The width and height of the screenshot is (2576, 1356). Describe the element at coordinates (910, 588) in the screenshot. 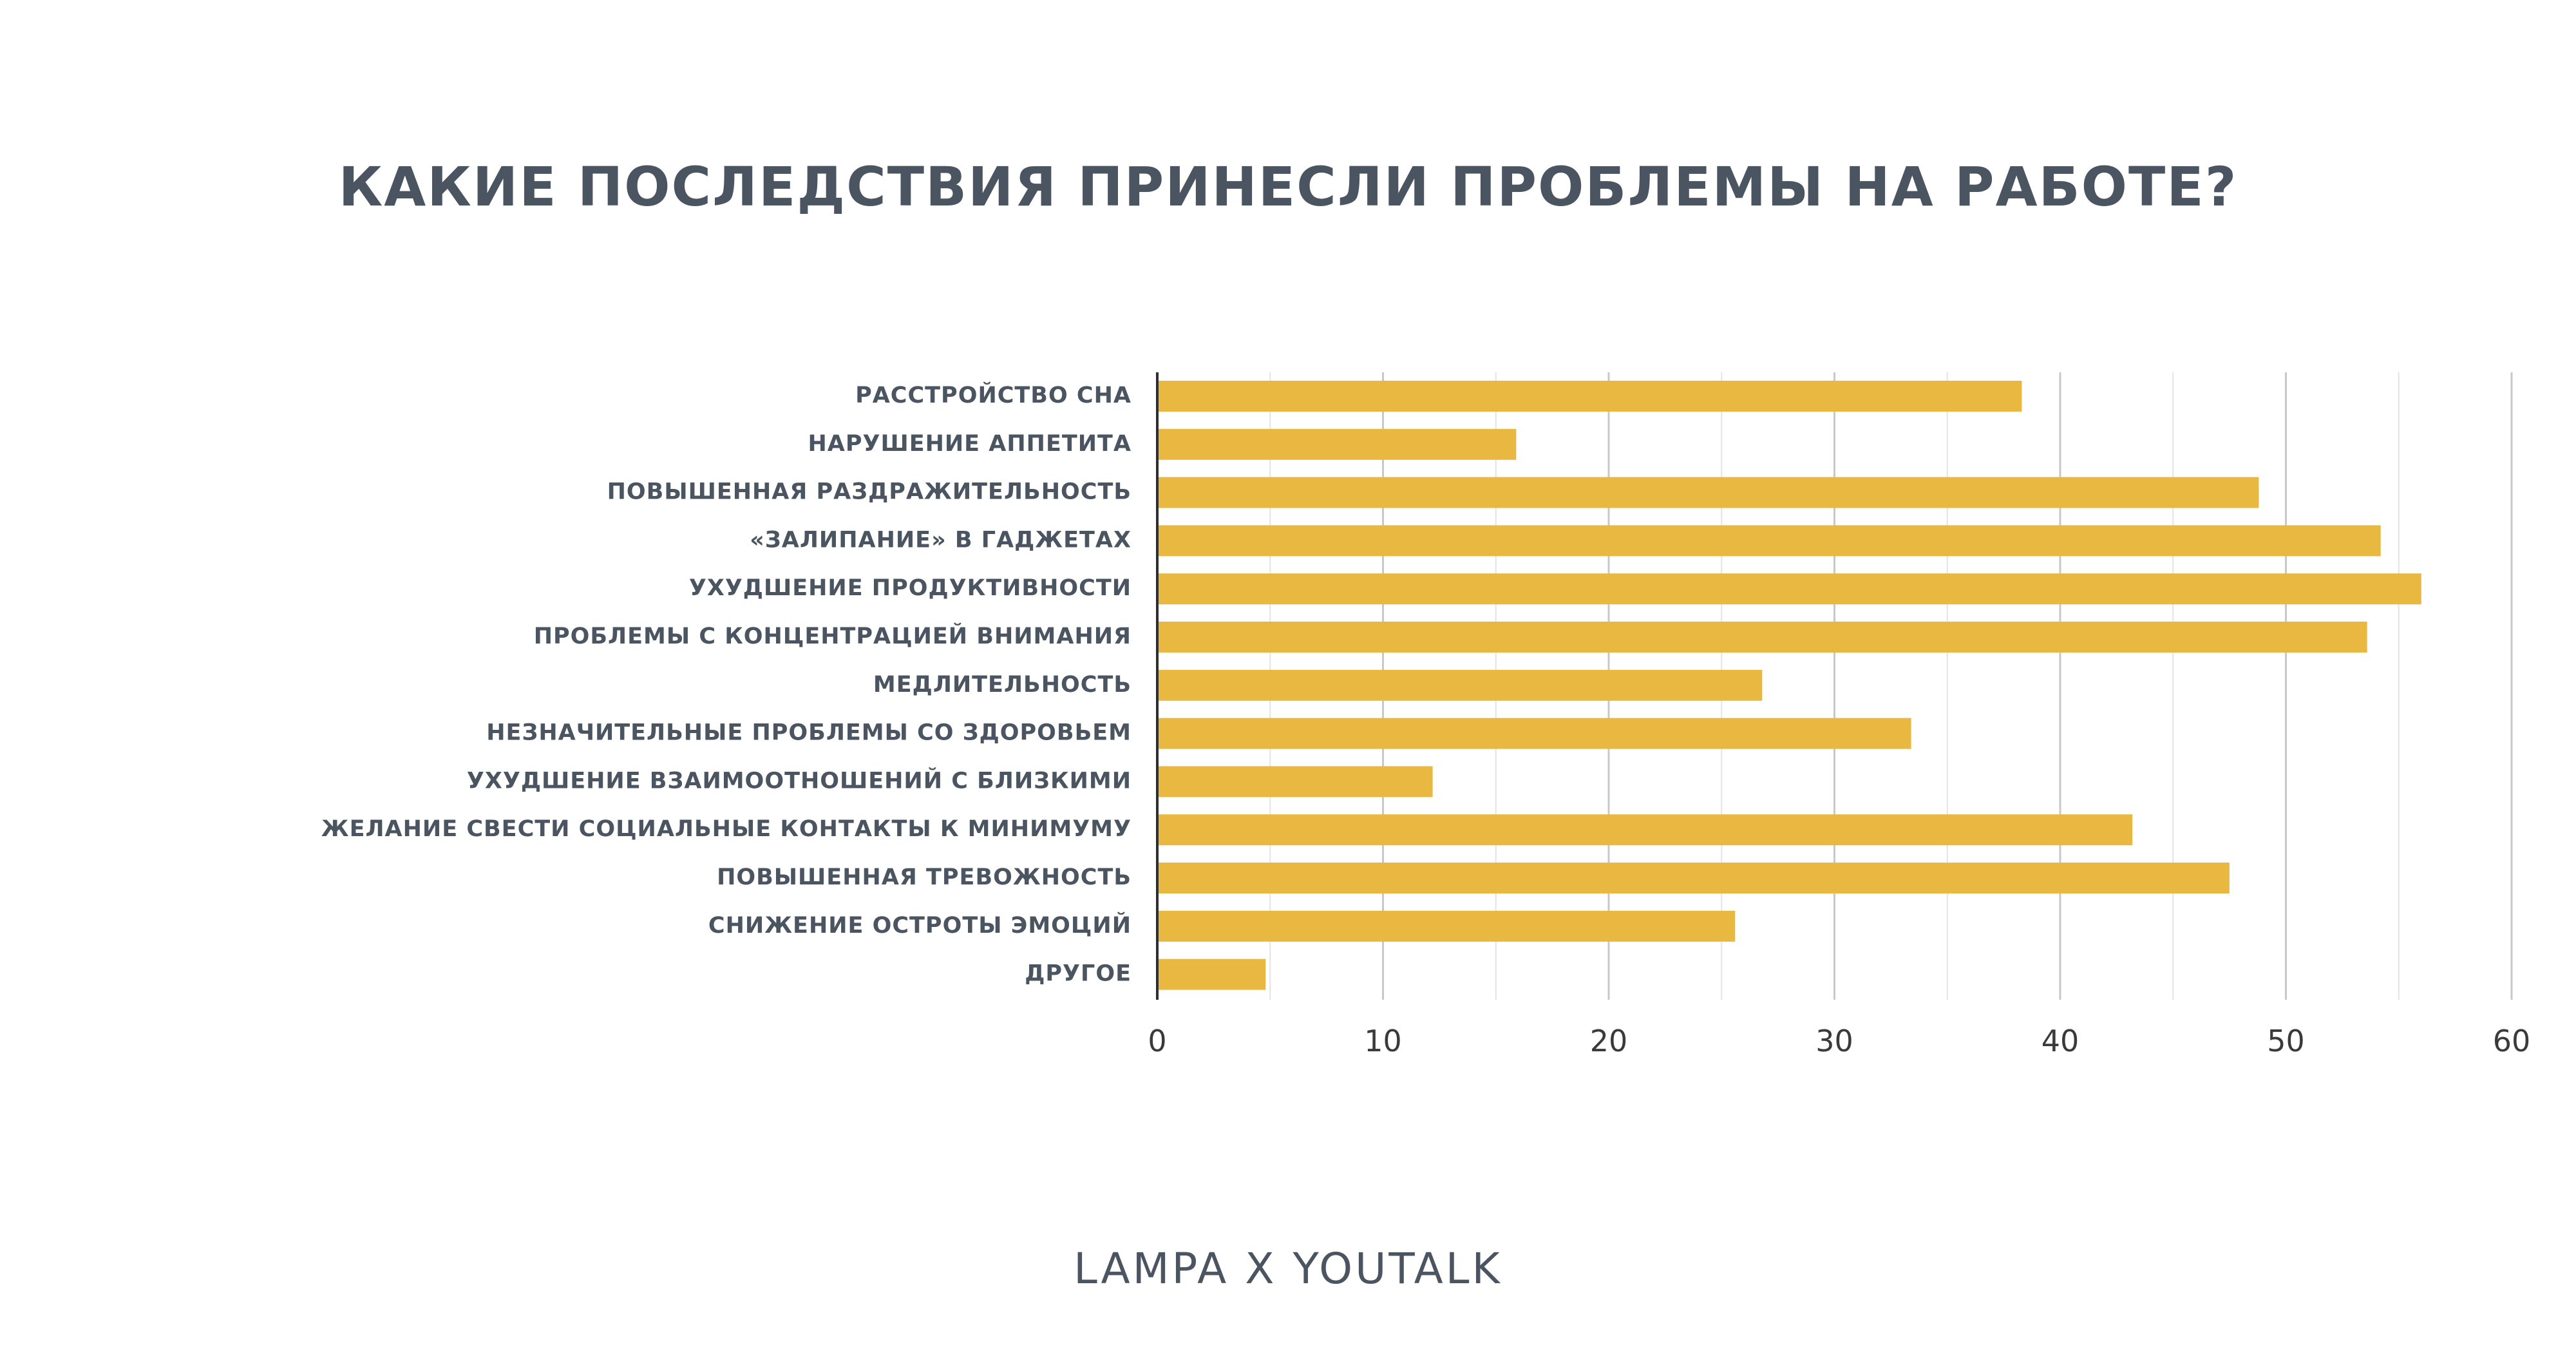

I see `category-label-5: УХУДШЕНИЕ ПРОДУКТИВНОСТИ` at that location.